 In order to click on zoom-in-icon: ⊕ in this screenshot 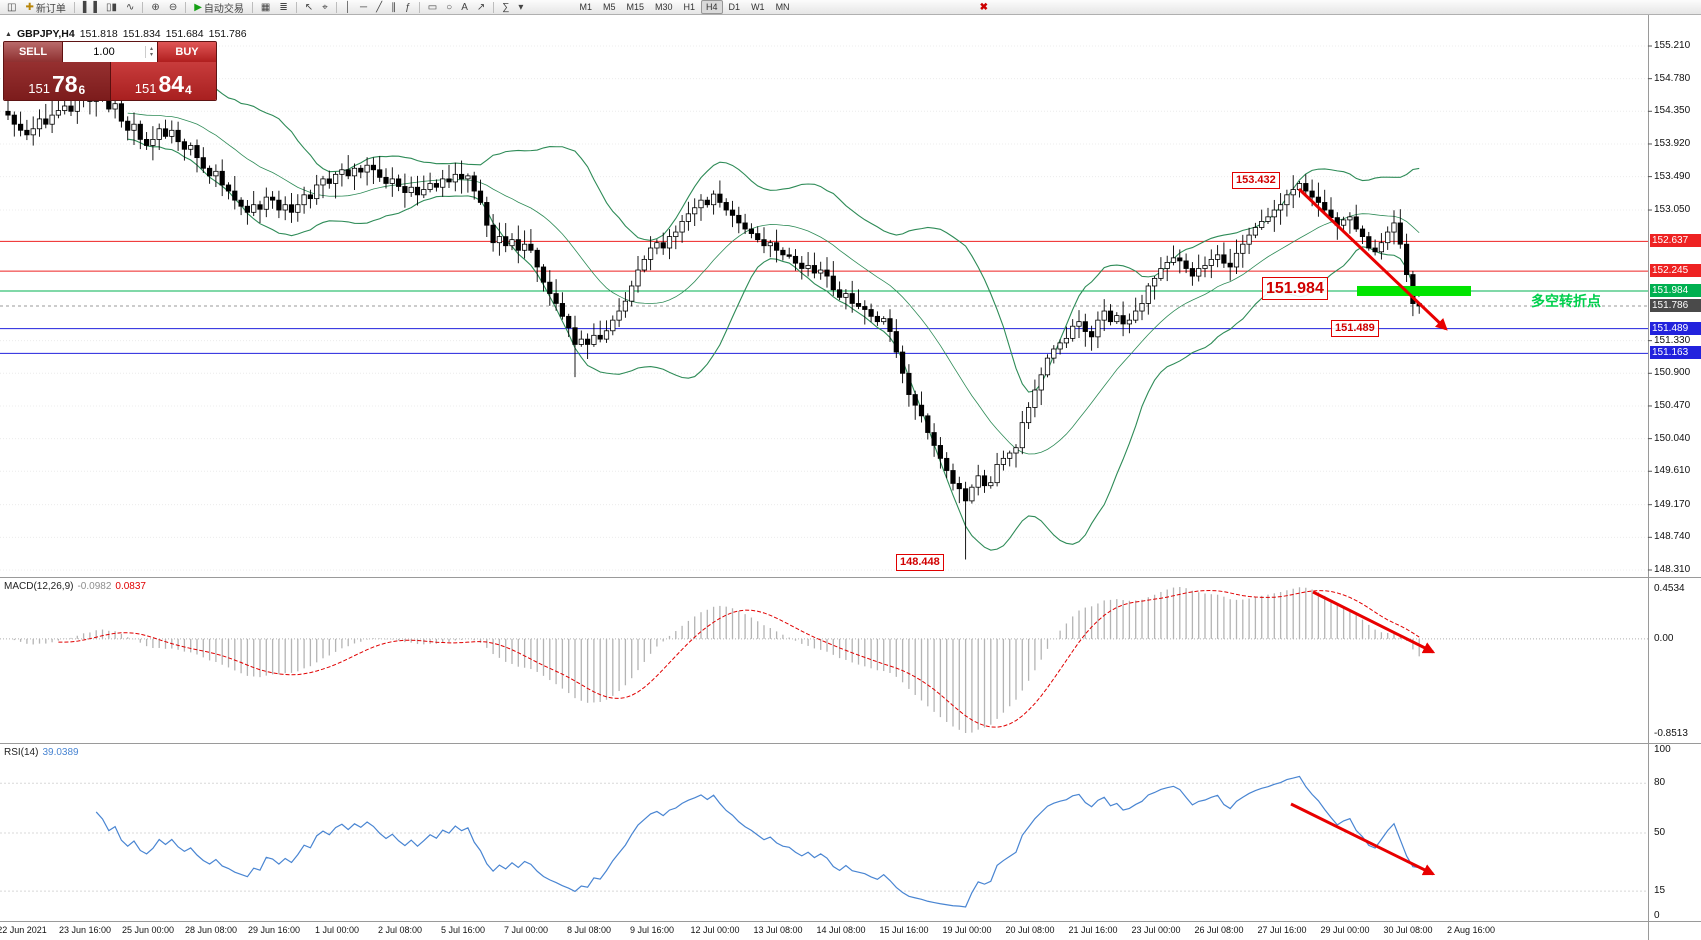, I will do `click(155, 7)`.